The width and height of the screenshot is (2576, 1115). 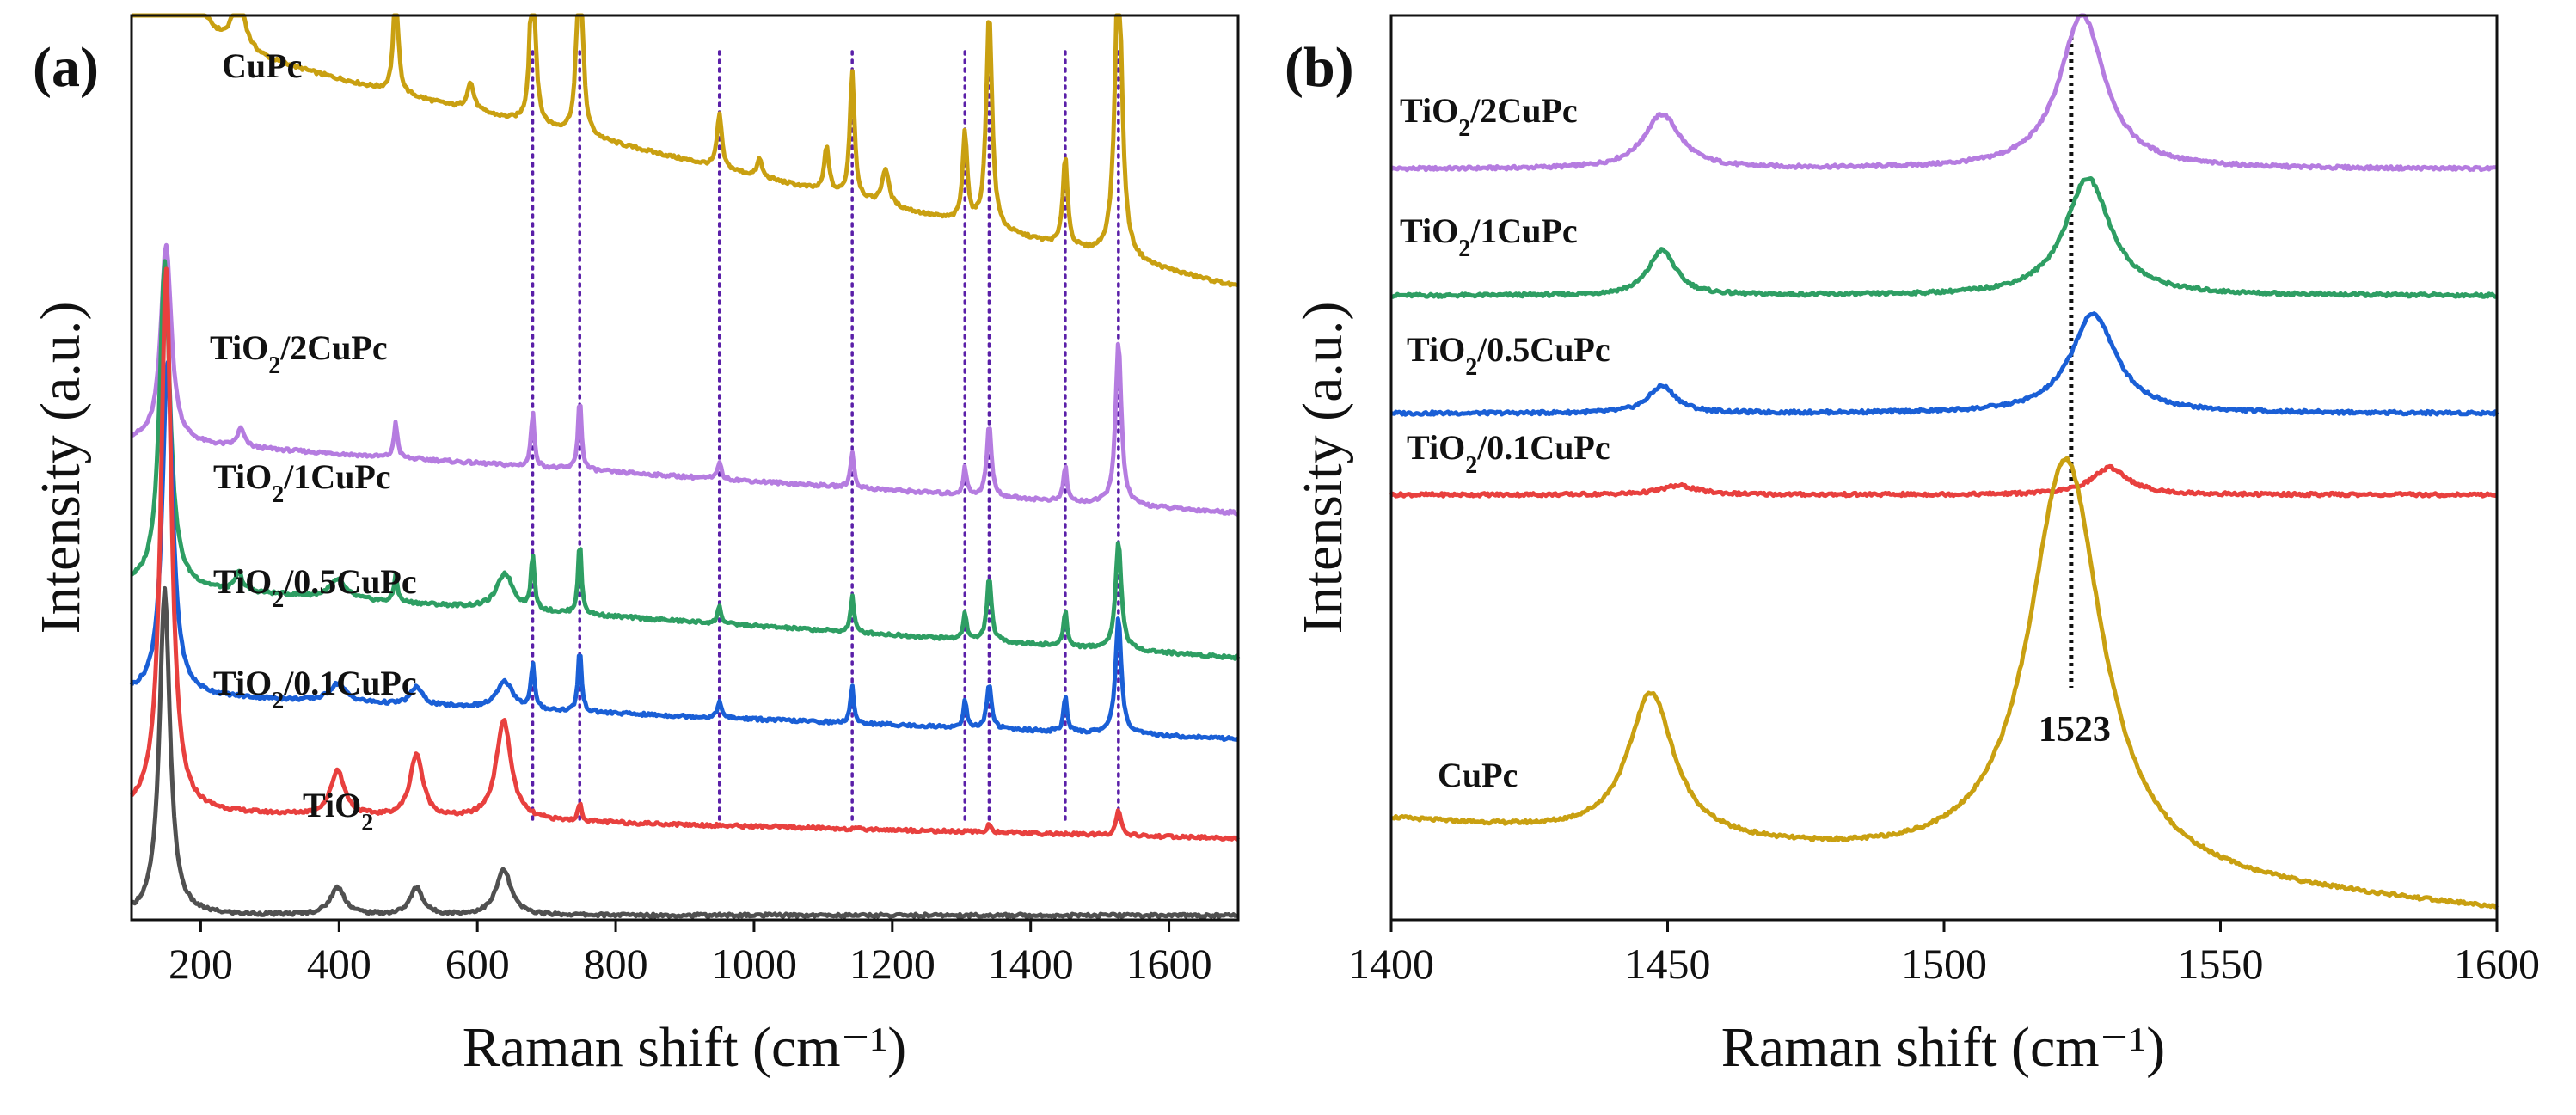 What do you see at coordinates (684, 380) in the screenshot?
I see `panel-a-series-tio2-2cupc` at bounding box center [684, 380].